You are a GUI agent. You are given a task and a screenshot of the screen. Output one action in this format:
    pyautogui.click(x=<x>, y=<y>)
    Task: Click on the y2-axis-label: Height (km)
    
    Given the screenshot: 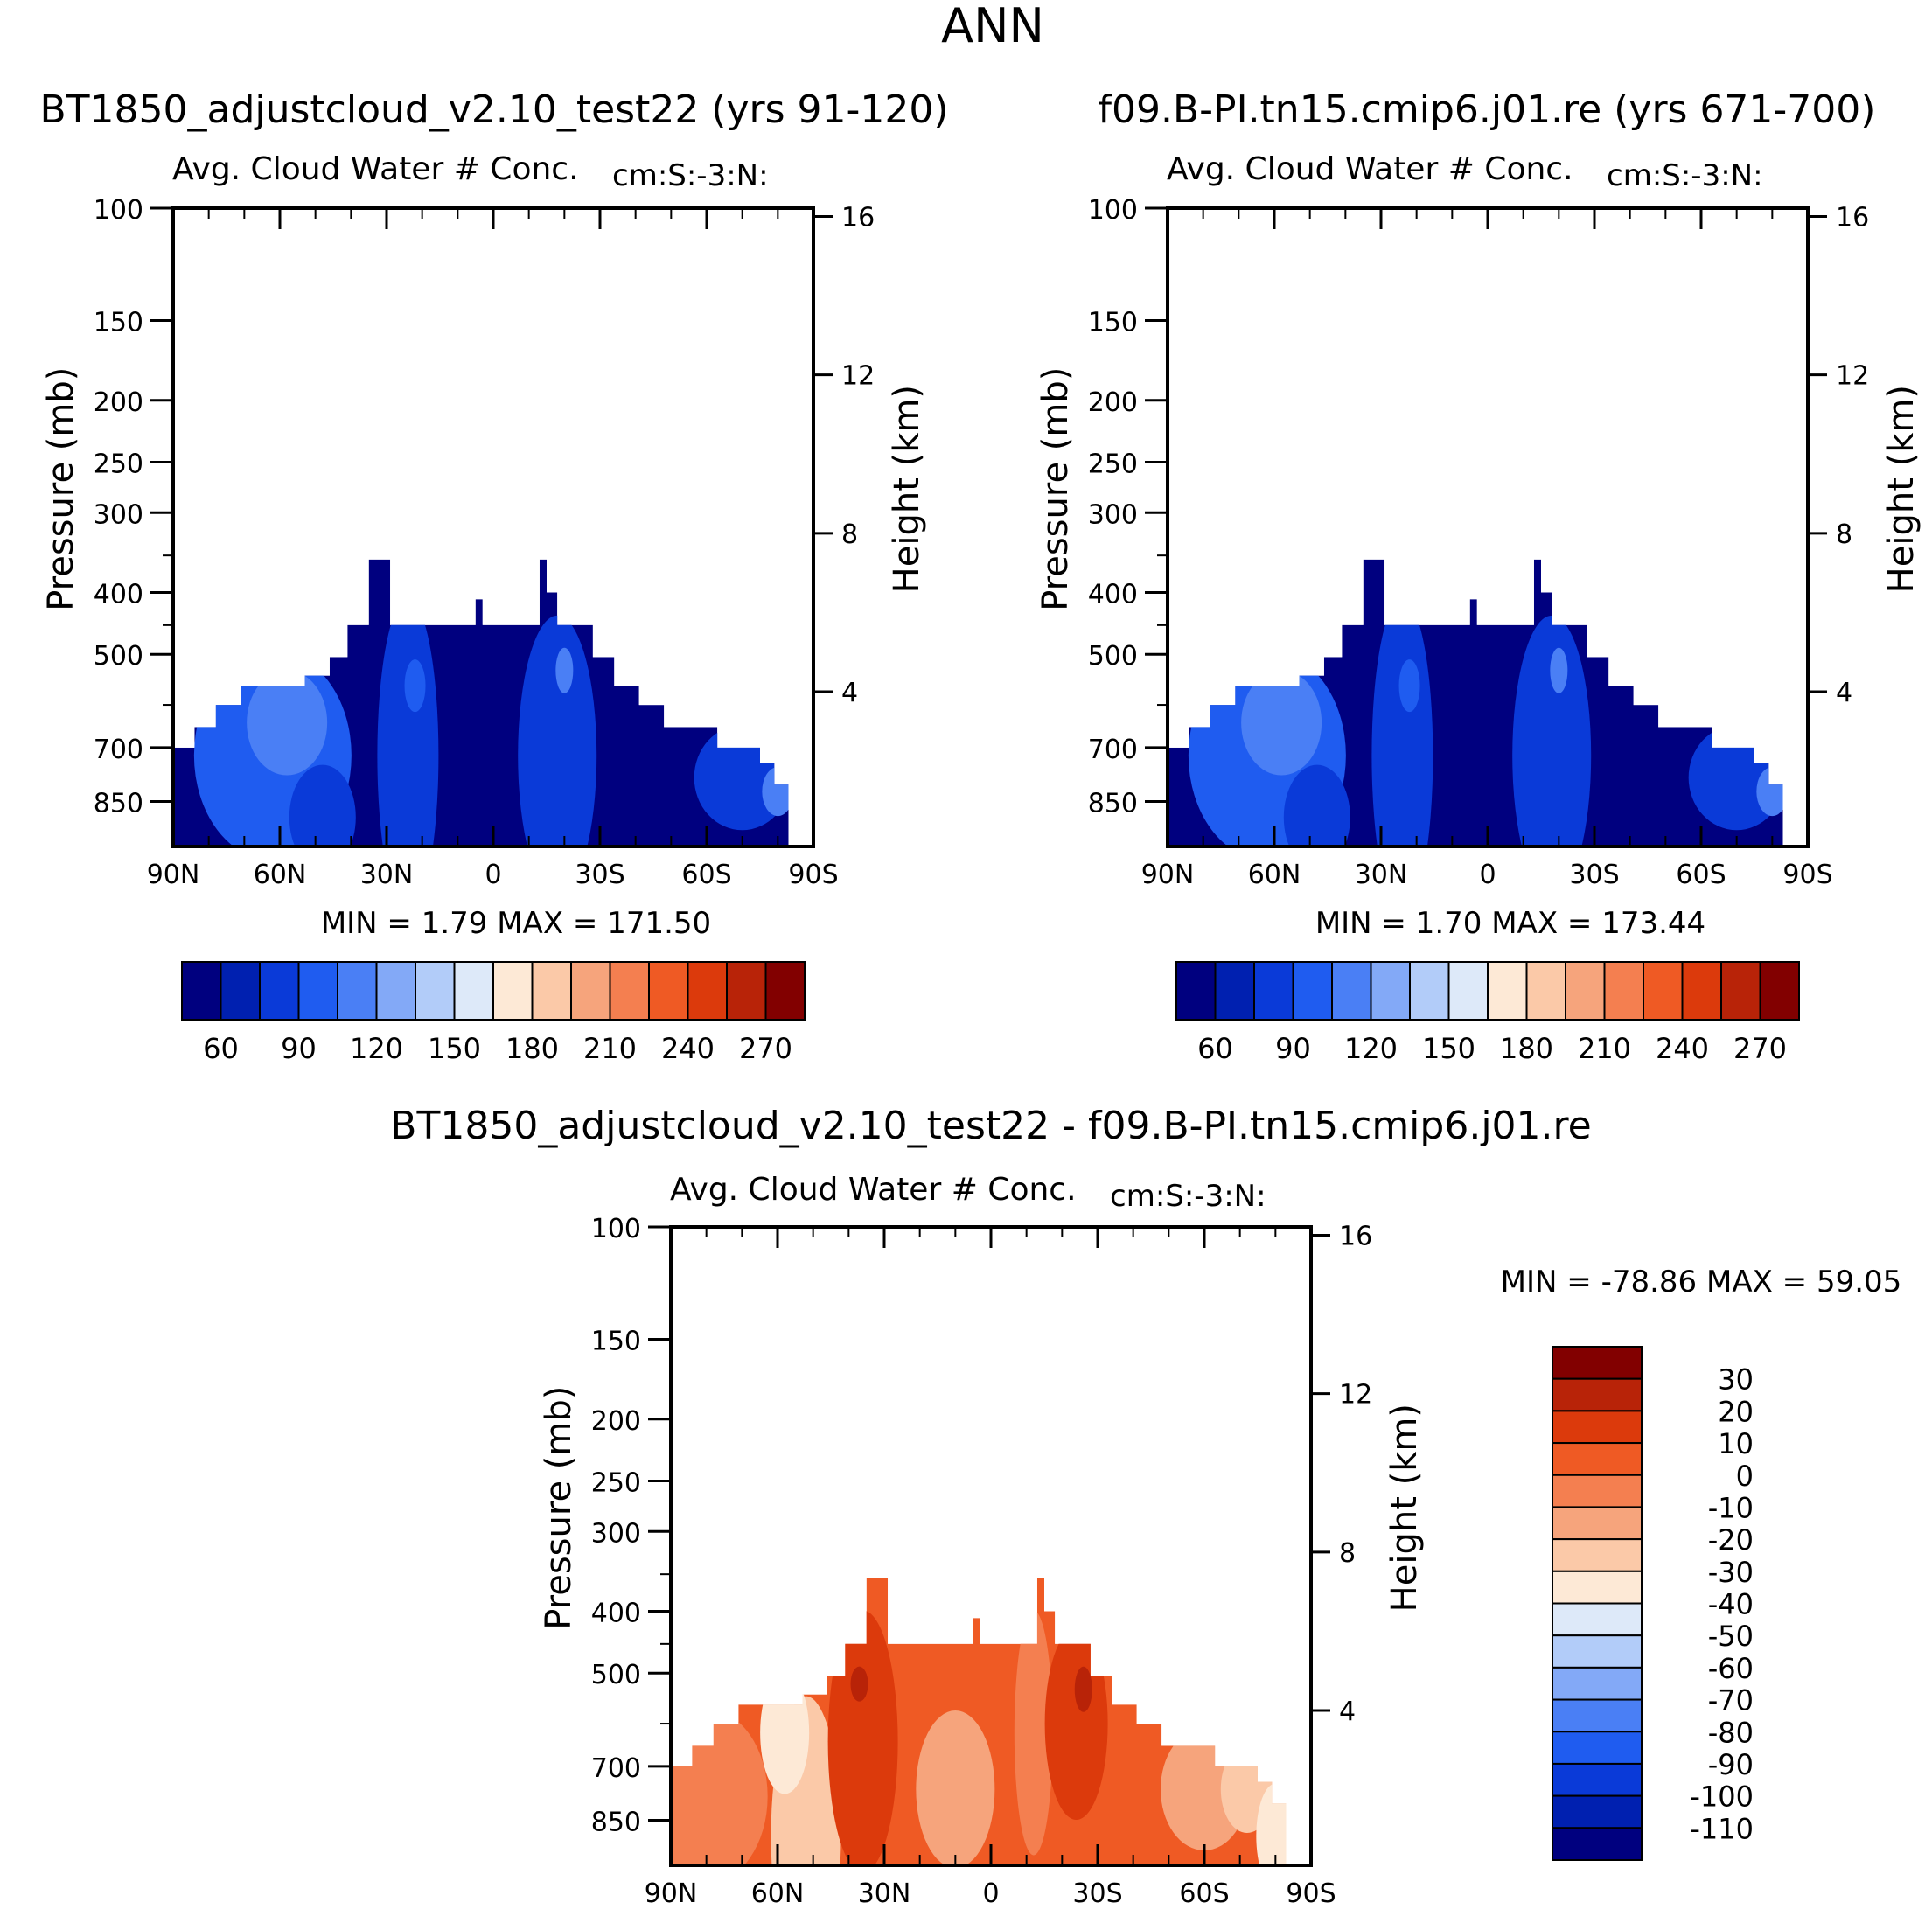 What is the action you would take?
    pyautogui.click(x=1404, y=1508)
    